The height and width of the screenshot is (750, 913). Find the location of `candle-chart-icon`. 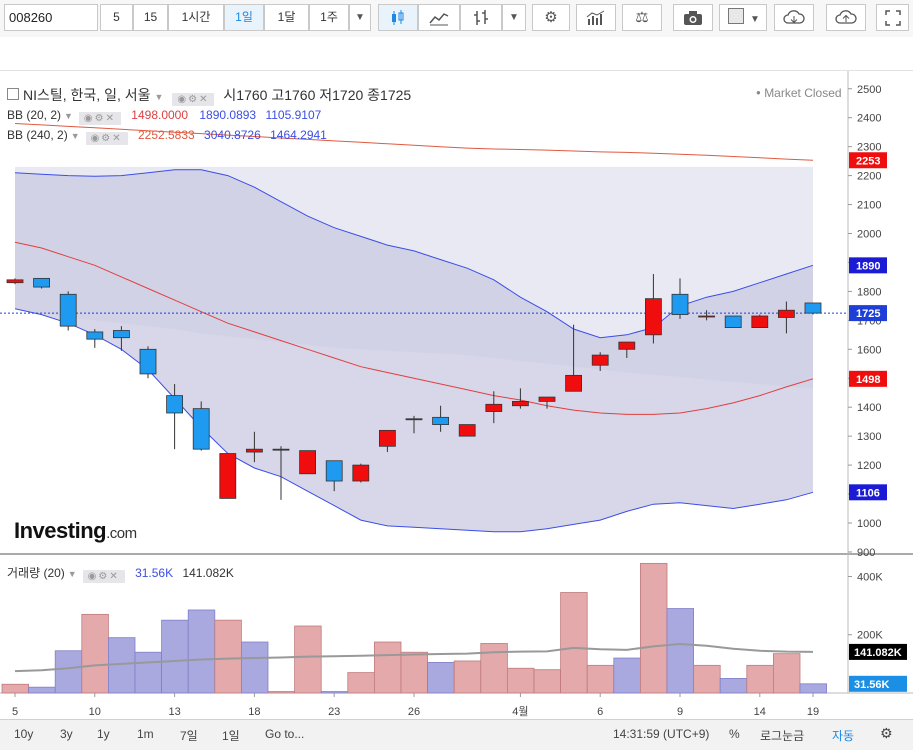

candle-chart-icon is located at coordinates (398, 17).